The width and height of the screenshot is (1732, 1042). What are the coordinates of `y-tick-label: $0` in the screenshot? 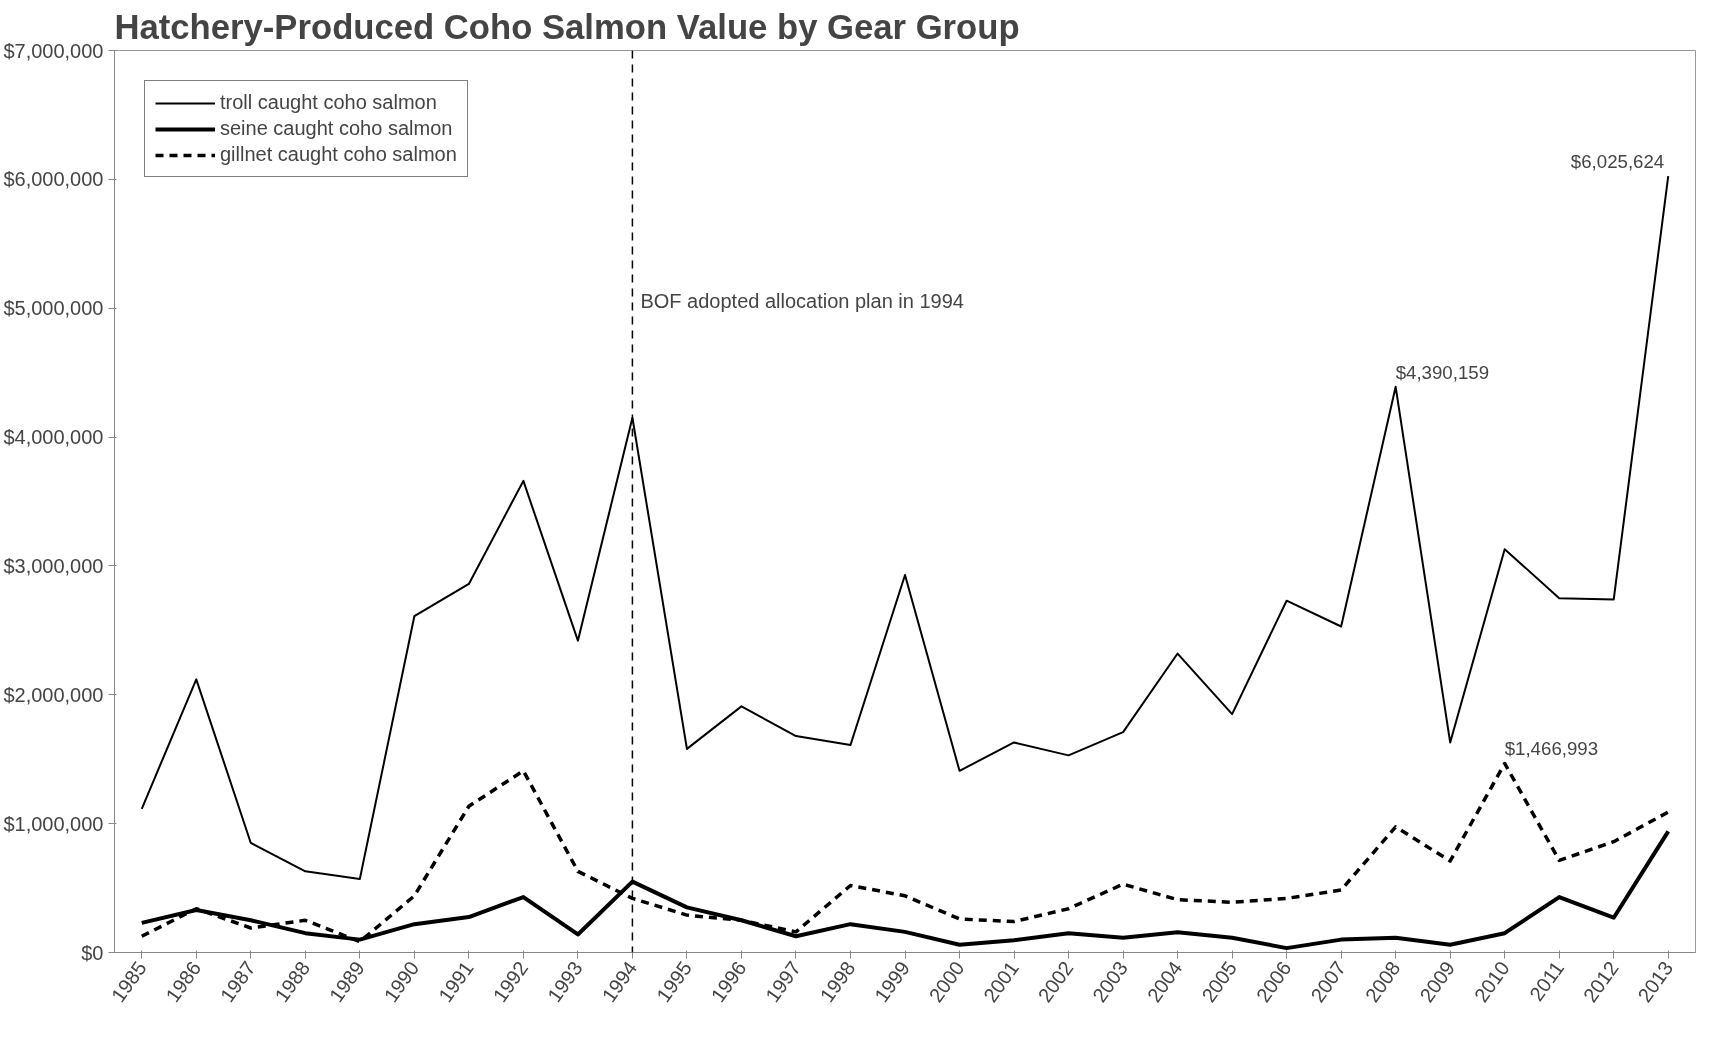 It's located at (92, 952).